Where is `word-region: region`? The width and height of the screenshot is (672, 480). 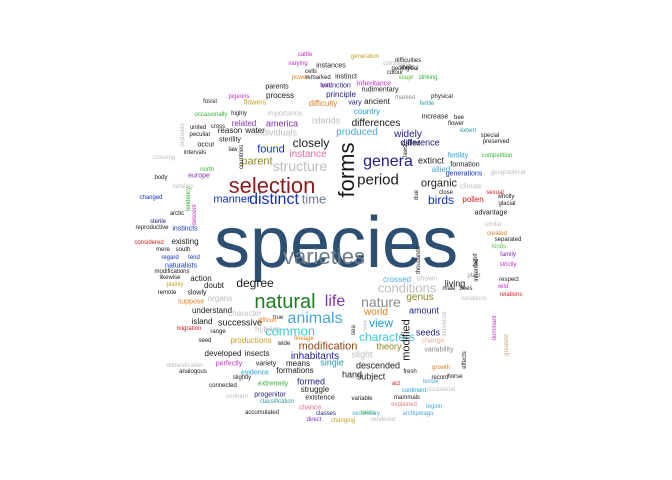
word-region: region is located at coordinates (434, 407).